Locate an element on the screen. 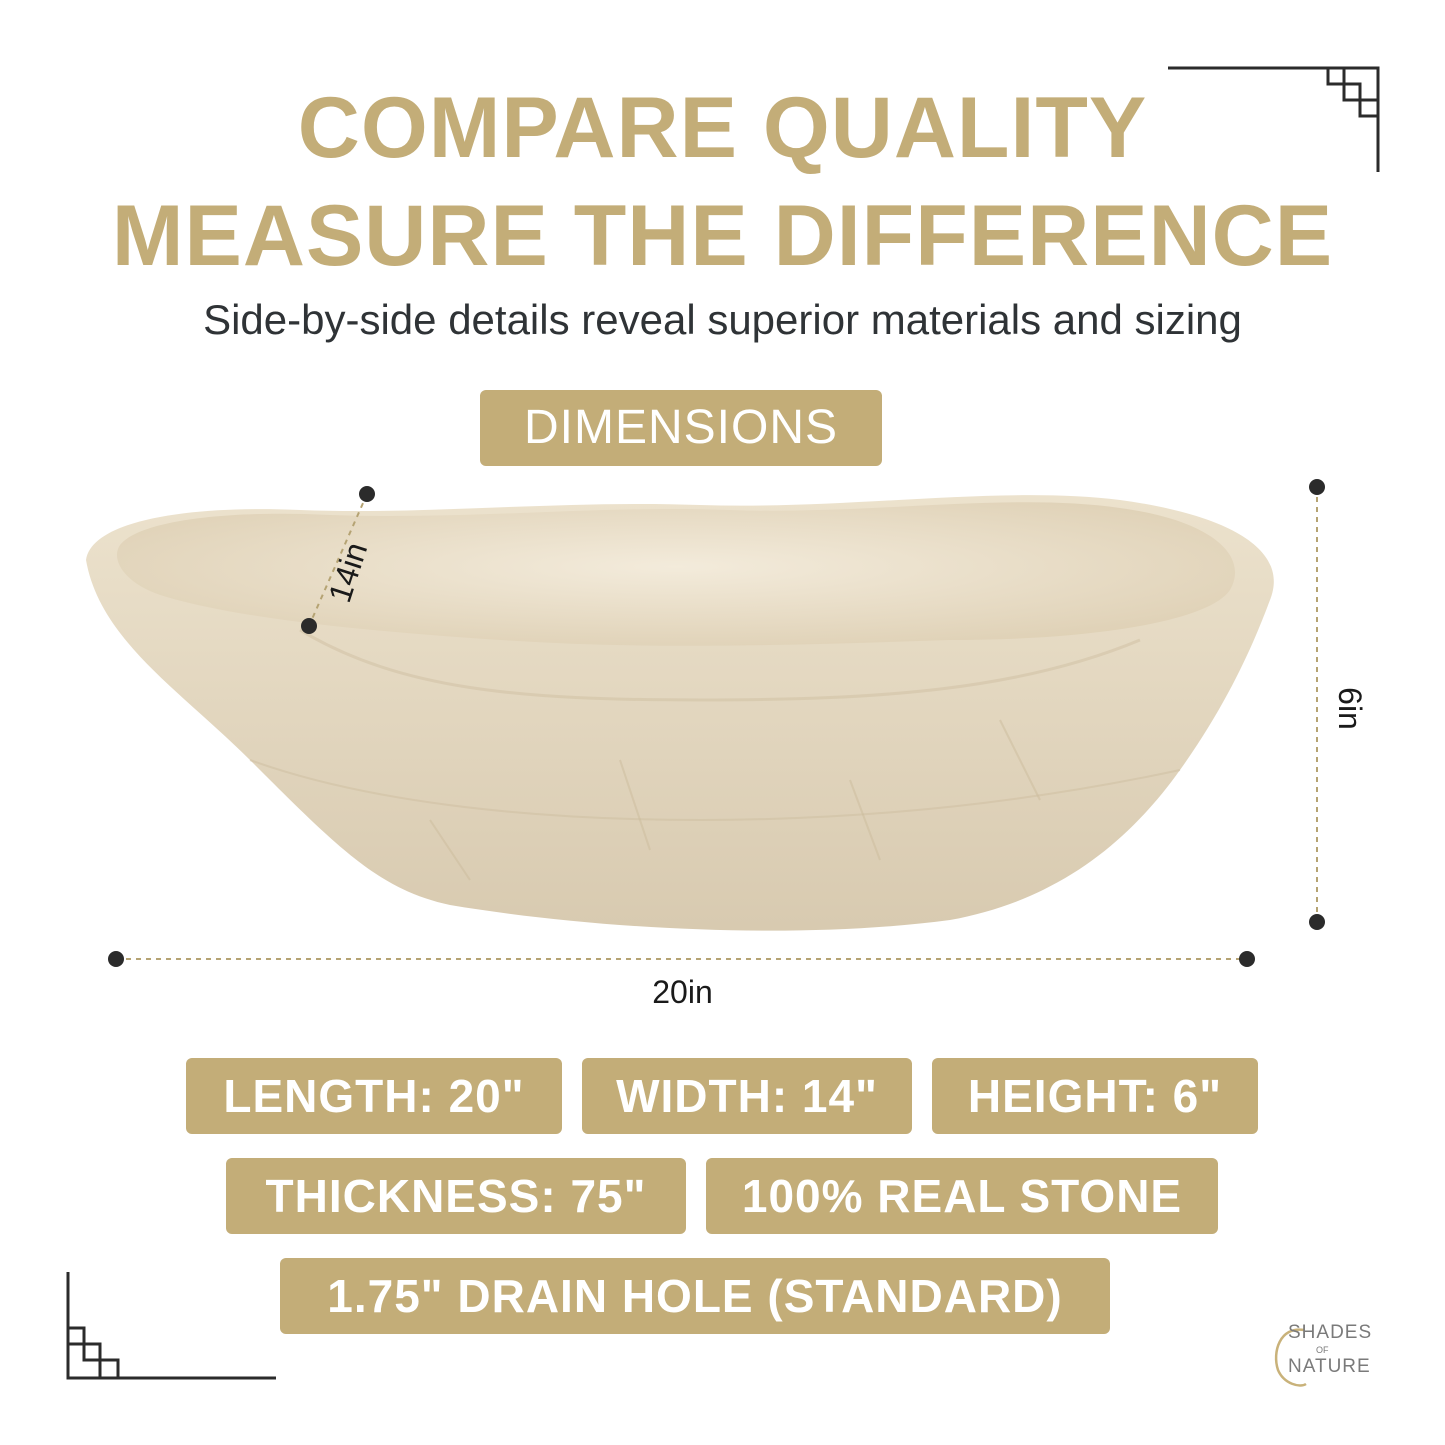  corner-ornament-bottom-left is located at coordinates (171, 1326).